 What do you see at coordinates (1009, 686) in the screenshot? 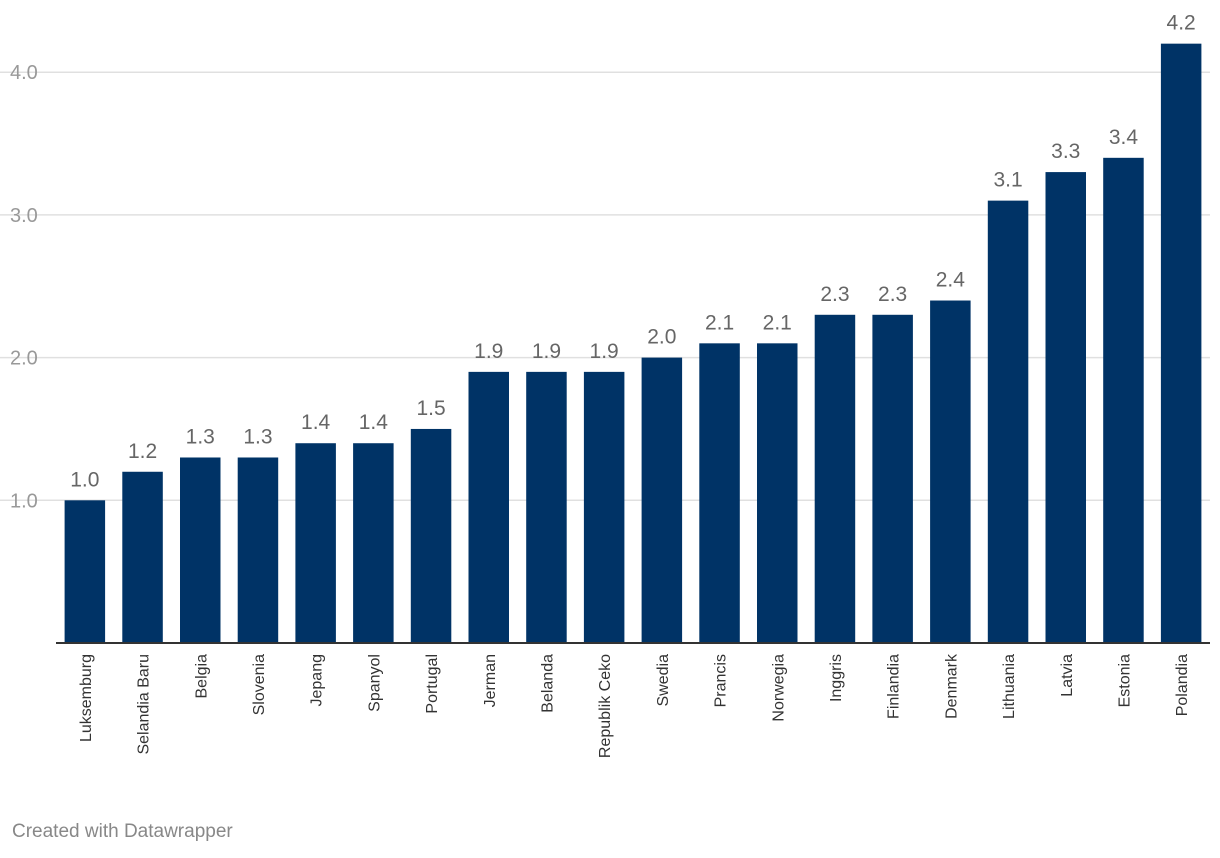
I see `category-label: Lithuania` at bounding box center [1009, 686].